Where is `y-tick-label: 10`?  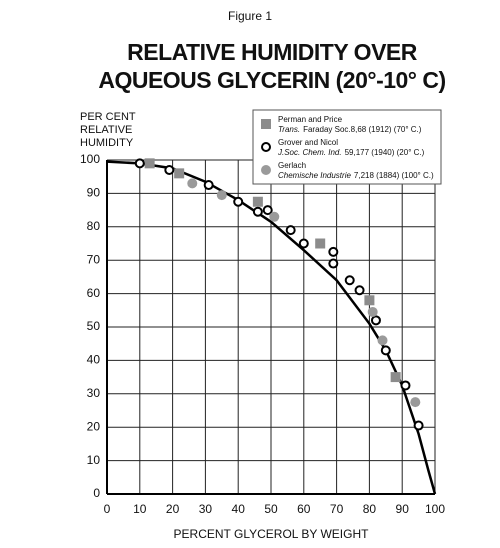
y-tick-label: 10 is located at coordinates (94, 460).